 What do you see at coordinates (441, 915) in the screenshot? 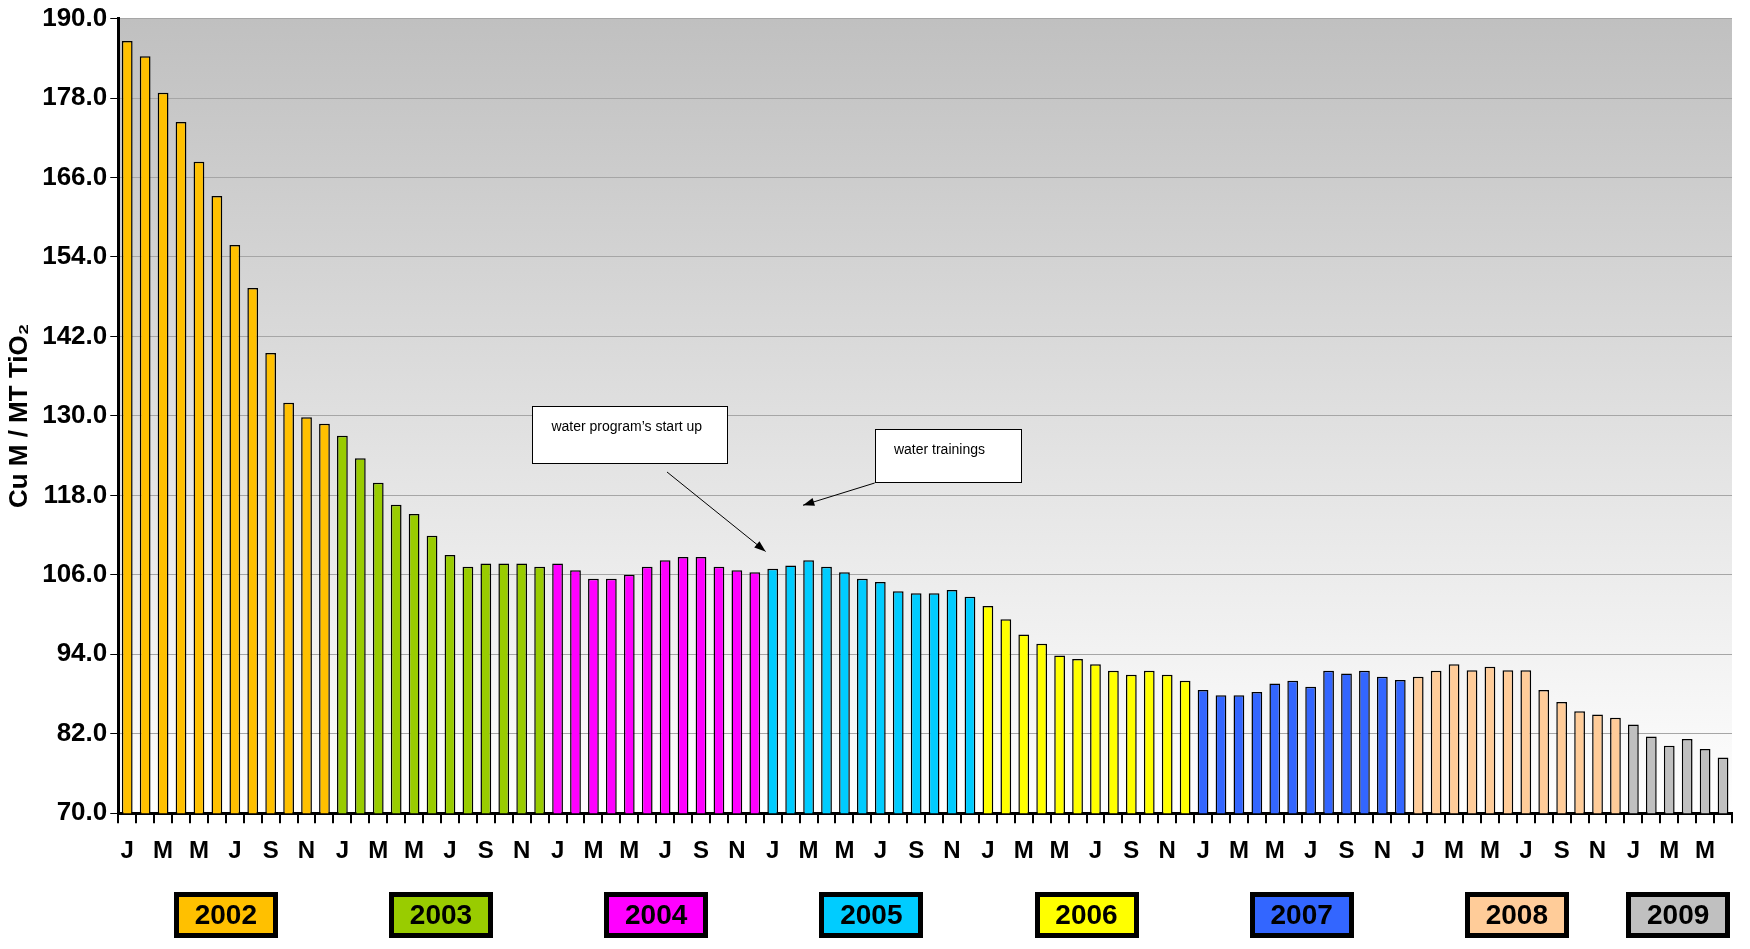
I see `series-label: 2003` at bounding box center [441, 915].